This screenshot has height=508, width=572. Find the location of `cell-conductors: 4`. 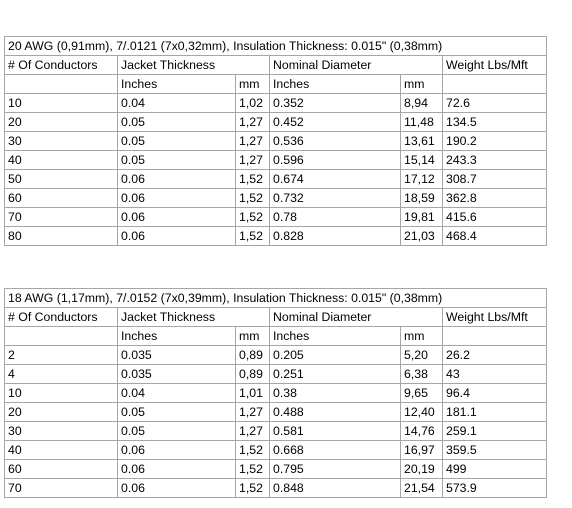

cell-conductors: 4 is located at coordinates (61, 374).